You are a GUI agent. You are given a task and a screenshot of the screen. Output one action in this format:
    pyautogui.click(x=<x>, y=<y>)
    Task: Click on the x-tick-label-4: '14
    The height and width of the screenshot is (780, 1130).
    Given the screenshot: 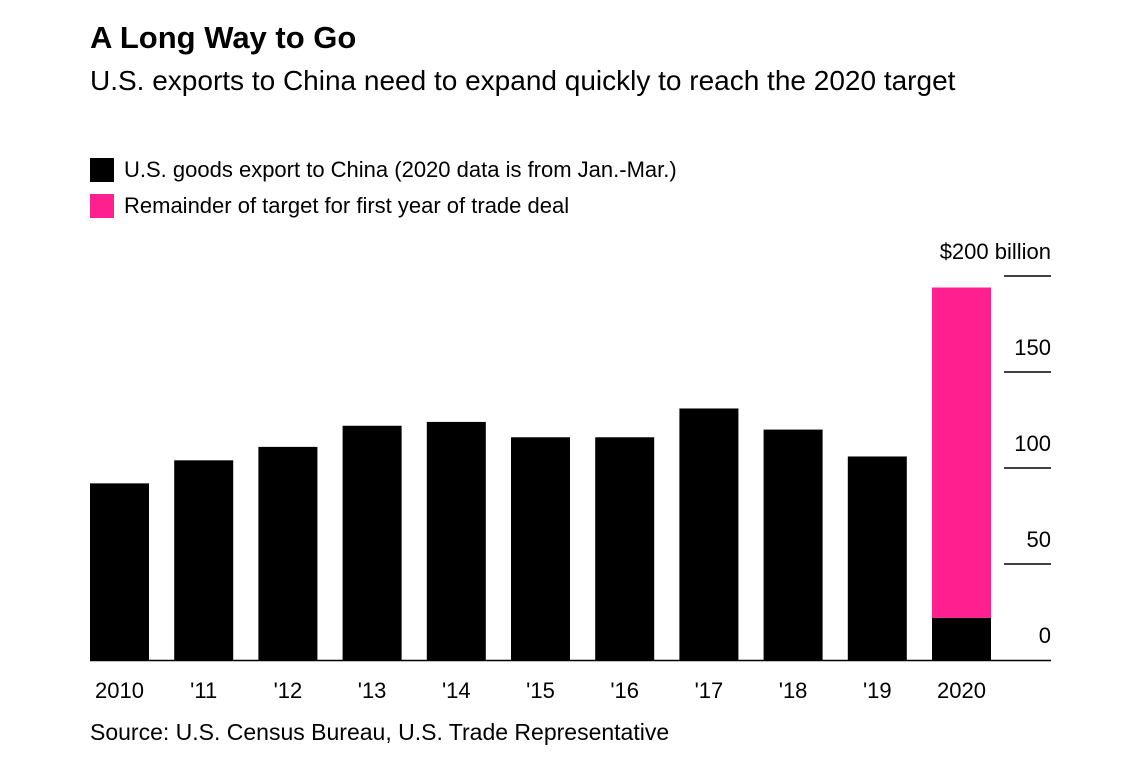 What is the action you would take?
    pyautogui.click(x=456, y=690)
    